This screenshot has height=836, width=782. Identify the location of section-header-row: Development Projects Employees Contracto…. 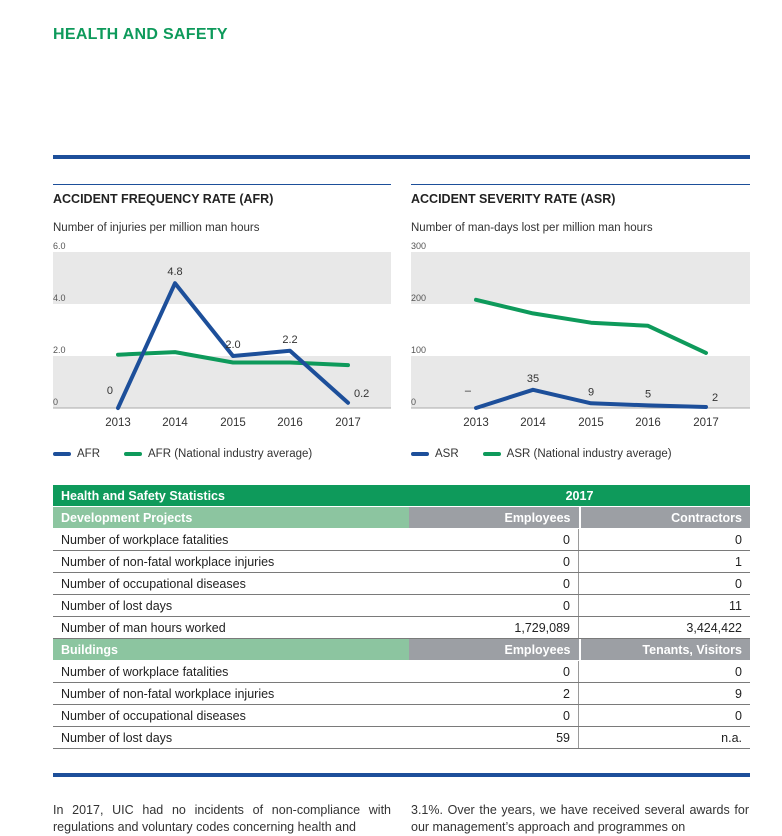
(401, 517).